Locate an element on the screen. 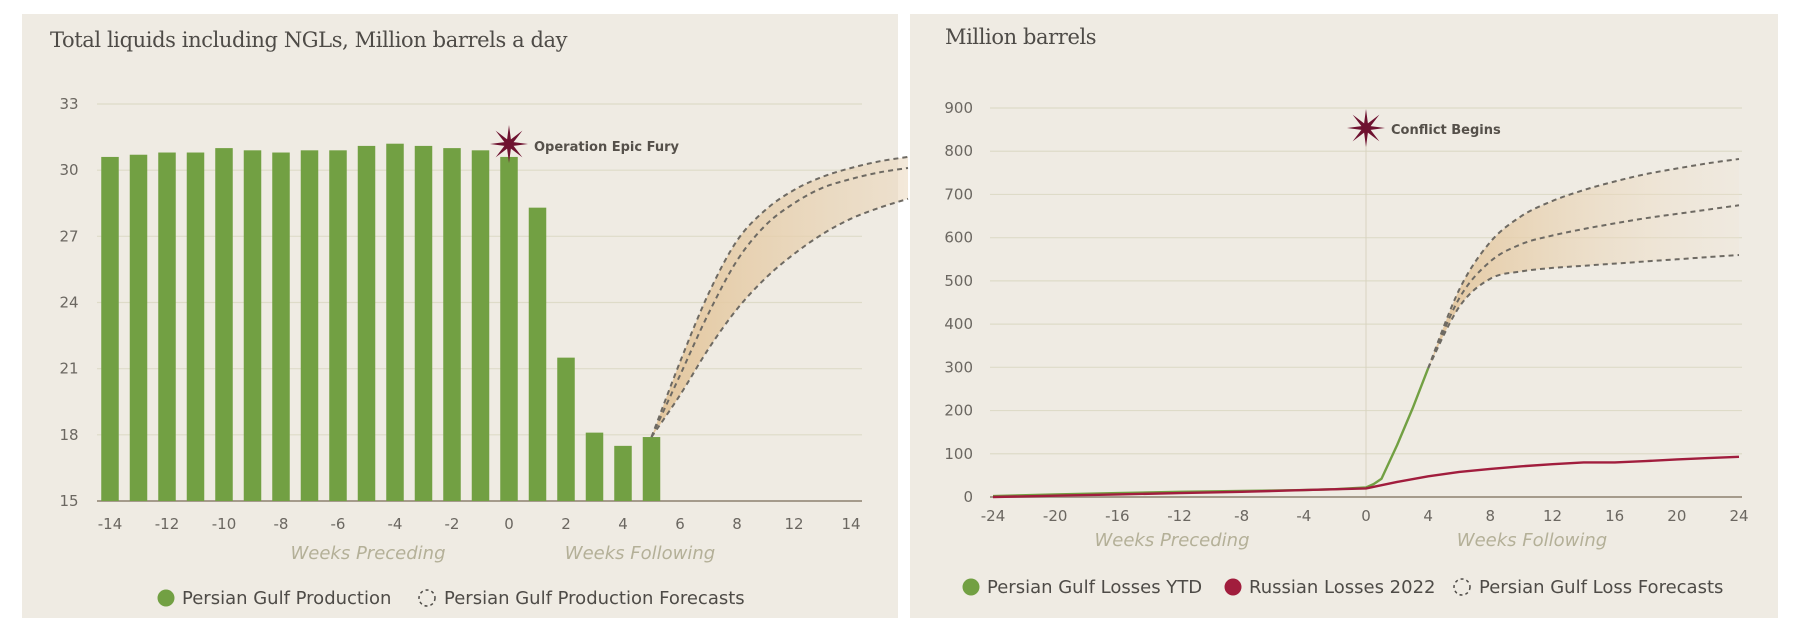 The image size is (1802, 638). x-tick-label: 2 is located at coordinates (566, 524).